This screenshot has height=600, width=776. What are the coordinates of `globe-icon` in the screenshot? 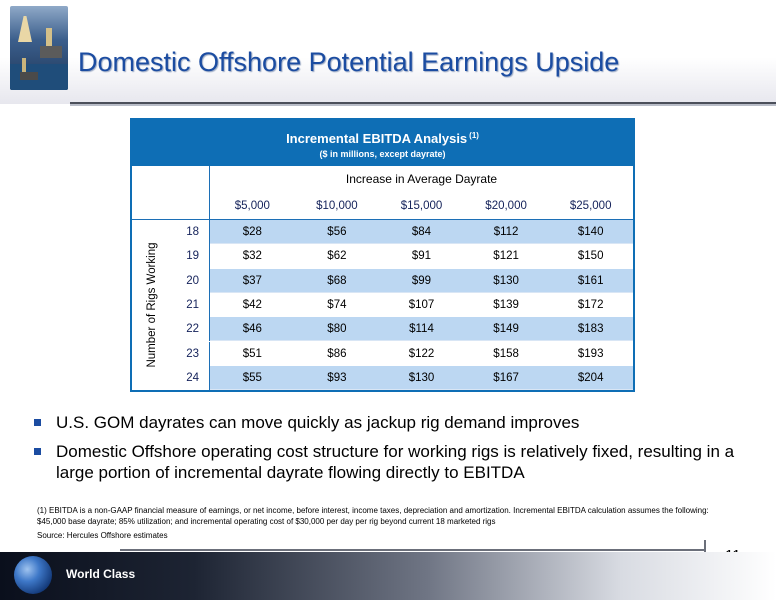 It's located at (33, 575).